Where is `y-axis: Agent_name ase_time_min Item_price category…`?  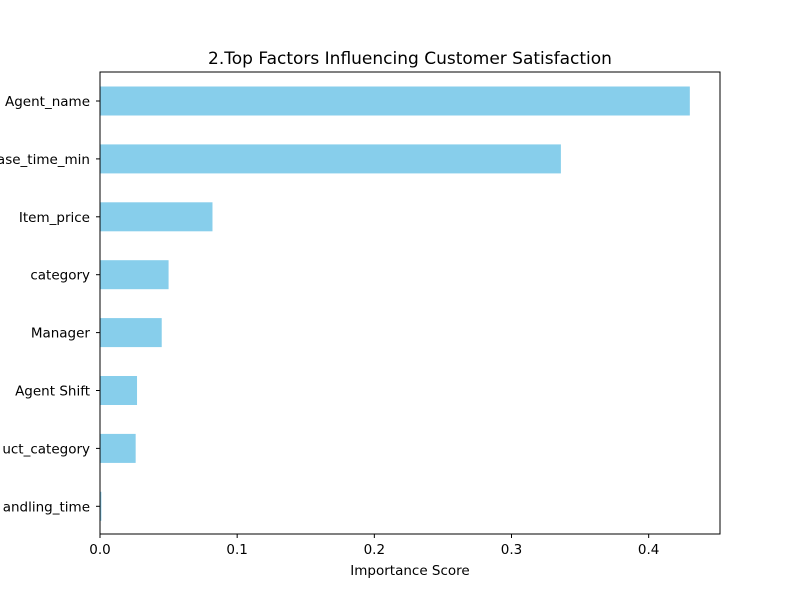
y-axis: Agent_name ase_time_min Item_price category… is located at coordinates (50, 304).